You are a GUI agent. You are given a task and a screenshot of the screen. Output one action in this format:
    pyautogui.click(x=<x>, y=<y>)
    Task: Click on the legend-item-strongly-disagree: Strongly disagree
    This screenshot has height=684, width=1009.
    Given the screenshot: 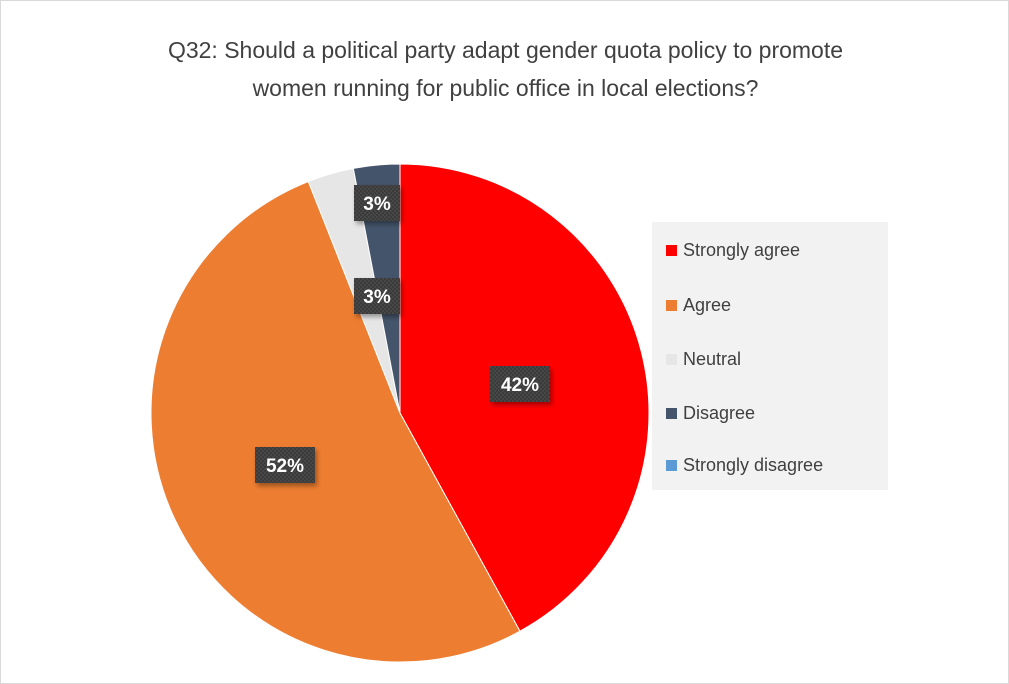 What is the action you would take?
    pyautogui.click(x=744, y=465)
    